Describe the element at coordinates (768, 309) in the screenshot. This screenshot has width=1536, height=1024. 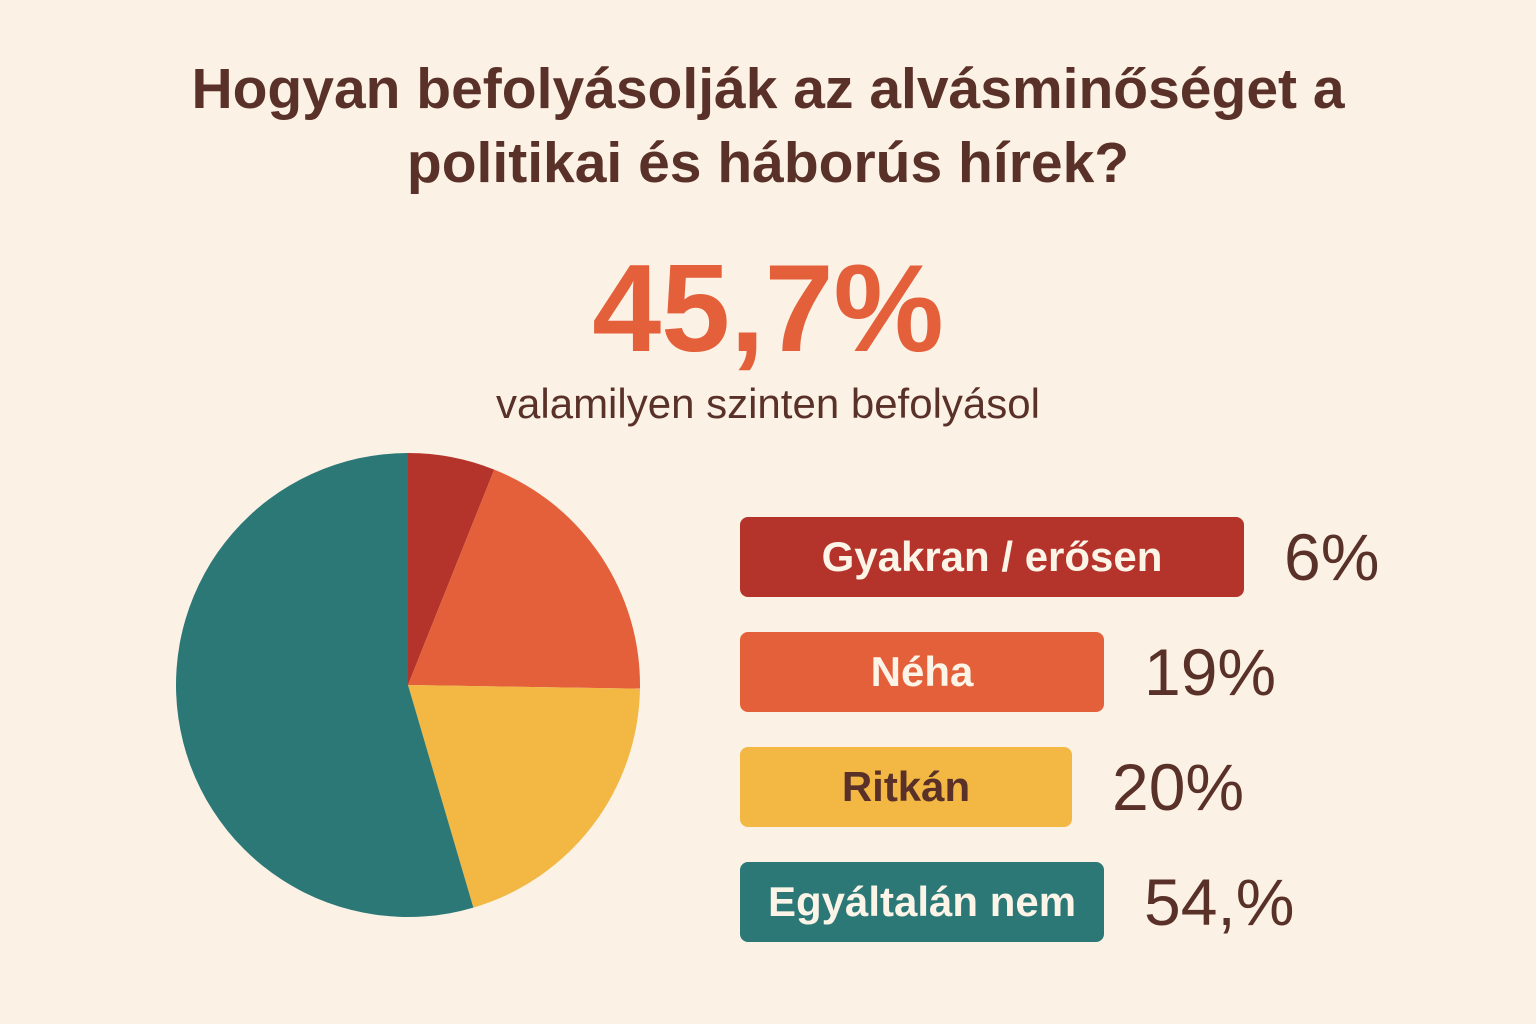
I see `headline: 45,7%` at that location.